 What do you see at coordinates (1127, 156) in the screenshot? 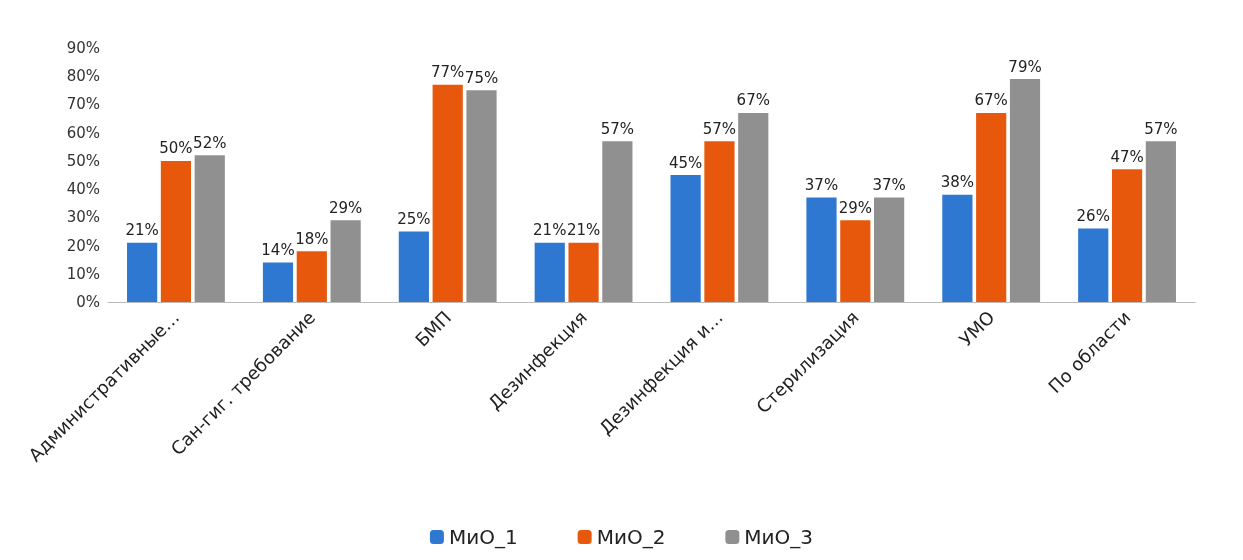
I see `data-label: 47%` at bounding box center [1127, 156].